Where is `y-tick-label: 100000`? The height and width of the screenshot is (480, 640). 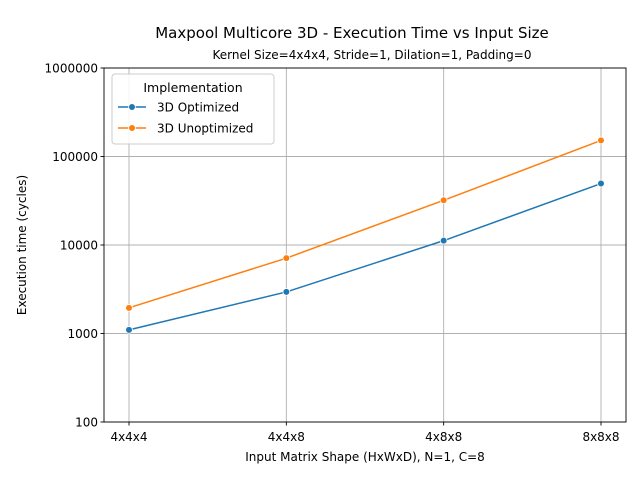
y-tick-label: 100000 is located at coordinates (75, 157).